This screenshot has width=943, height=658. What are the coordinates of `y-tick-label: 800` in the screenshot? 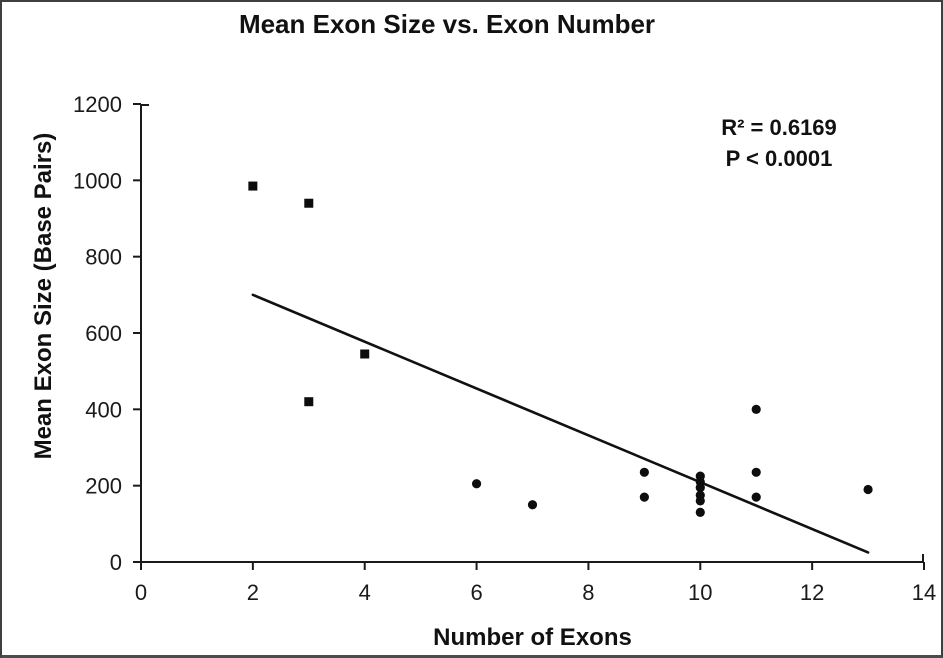 It's located at (103, 257).